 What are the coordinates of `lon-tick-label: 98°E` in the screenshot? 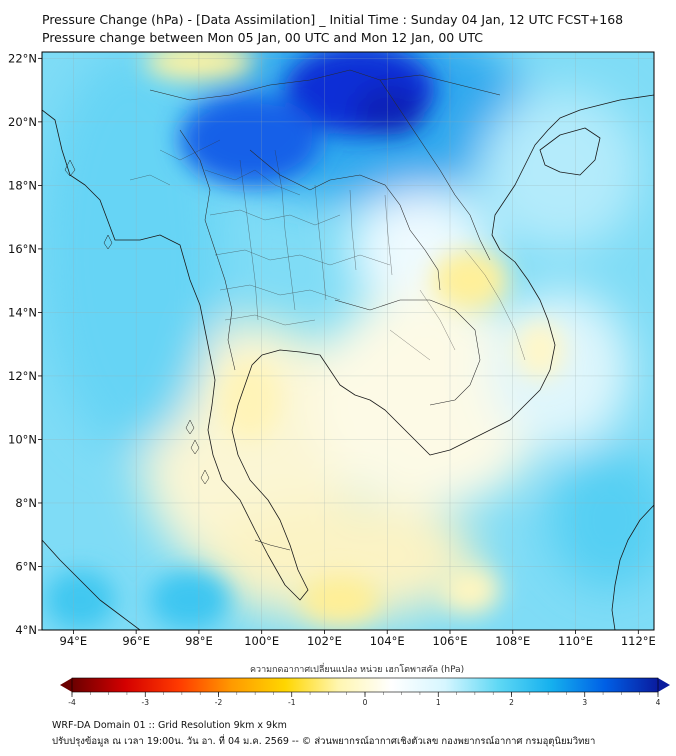 It's located at (199, 641).